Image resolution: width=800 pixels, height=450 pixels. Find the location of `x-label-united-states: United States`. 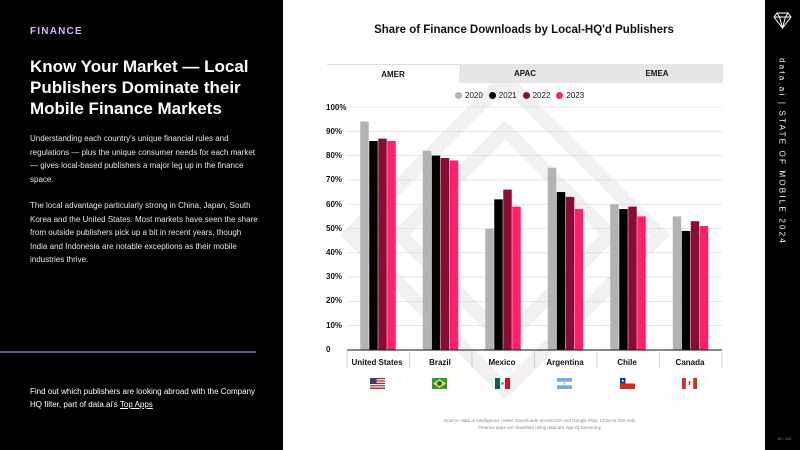

x-label-united-states: United States is located at coordinates (377, 362).